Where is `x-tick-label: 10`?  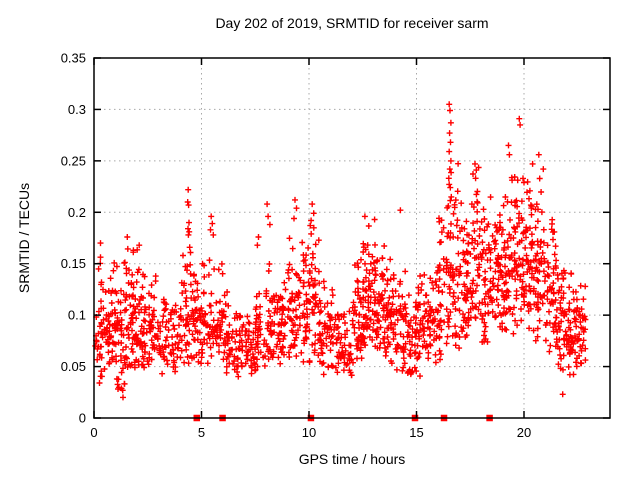
x-tick-label: 10 is located at coordinates (309, 432).